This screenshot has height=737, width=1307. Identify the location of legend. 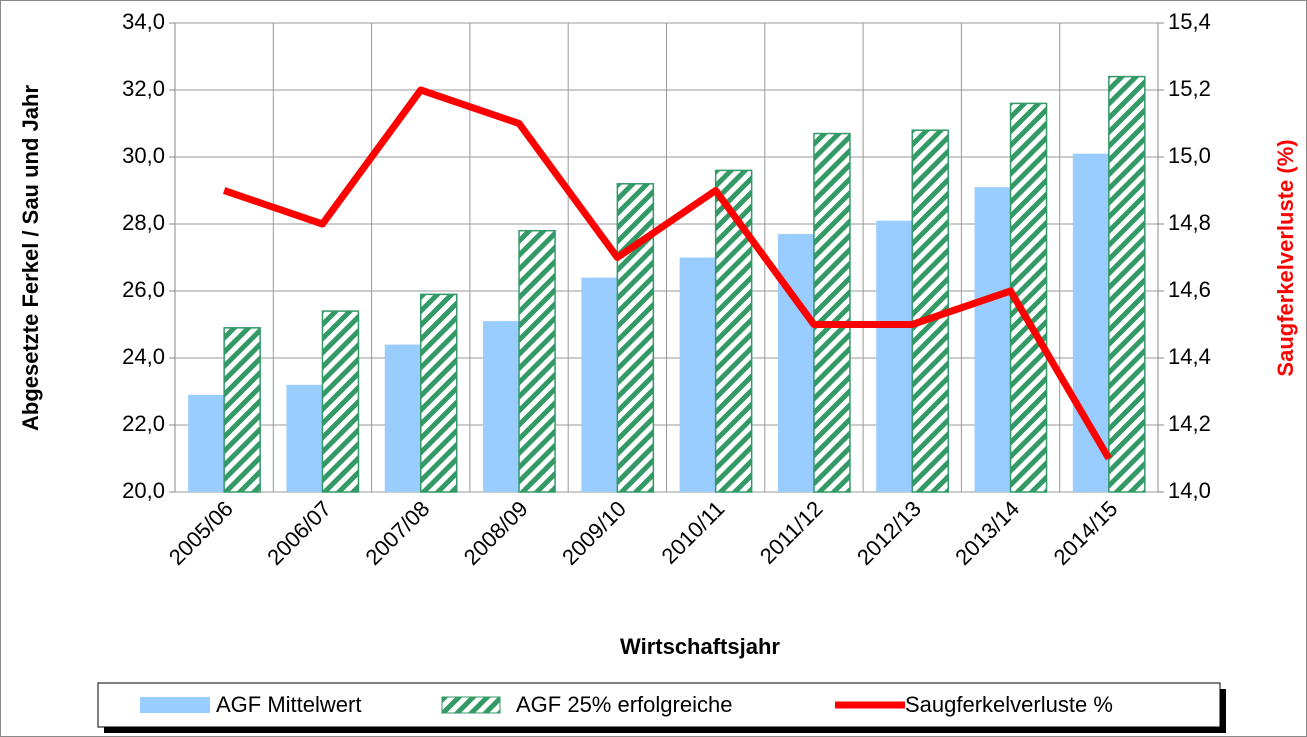
(659, 705).